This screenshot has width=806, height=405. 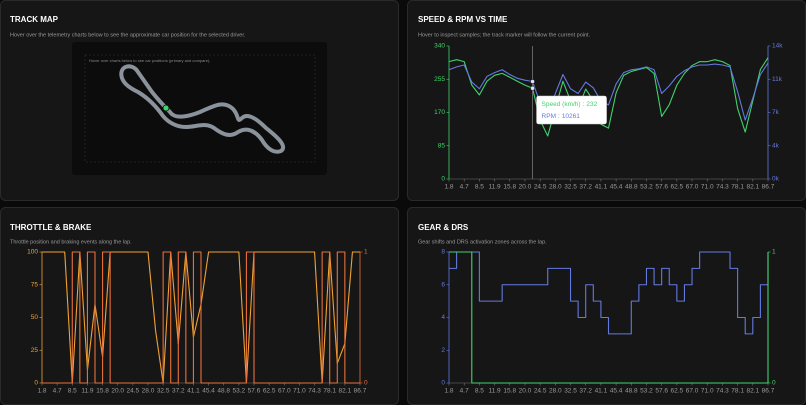 What do you see at coordinates (776, 145) in the screenshot?
I see `y2-tick-label: 4k` at bounding box center [776, 145].